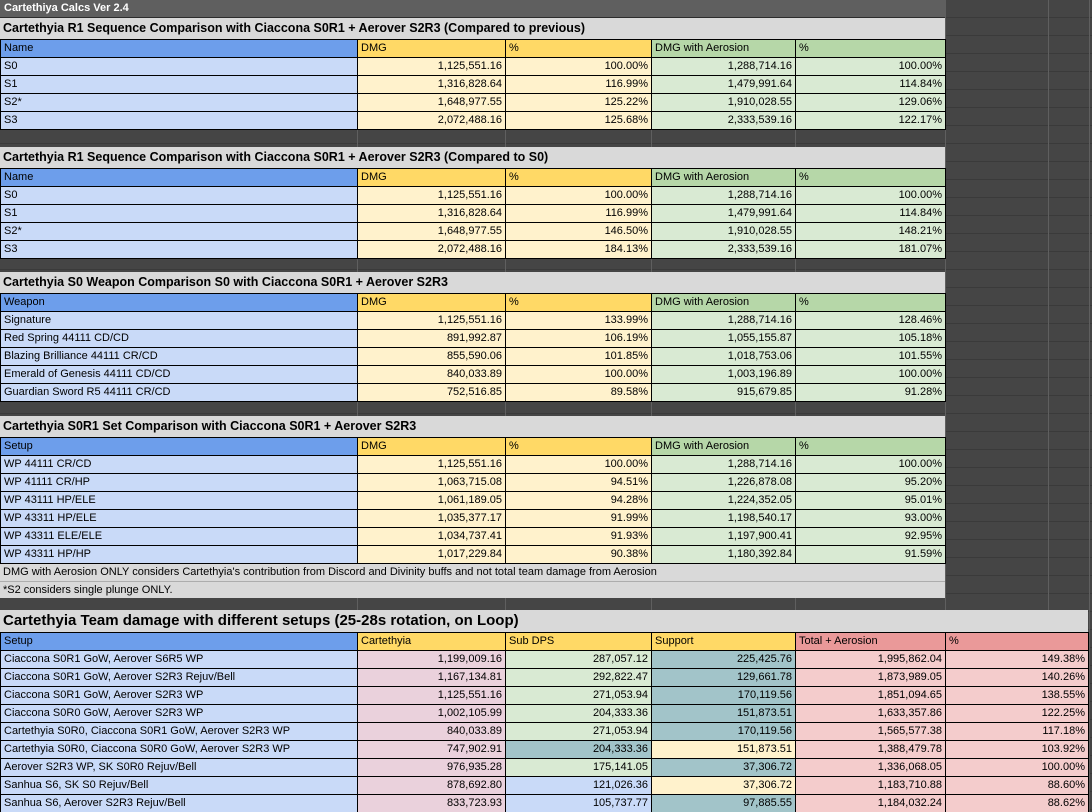 The image size is (1092, 812). Describe the element at coordinates (179, 356) in the screenshot. I see `row-label-cell: Blazing Brilliance 44111 CR/CD` at that location.